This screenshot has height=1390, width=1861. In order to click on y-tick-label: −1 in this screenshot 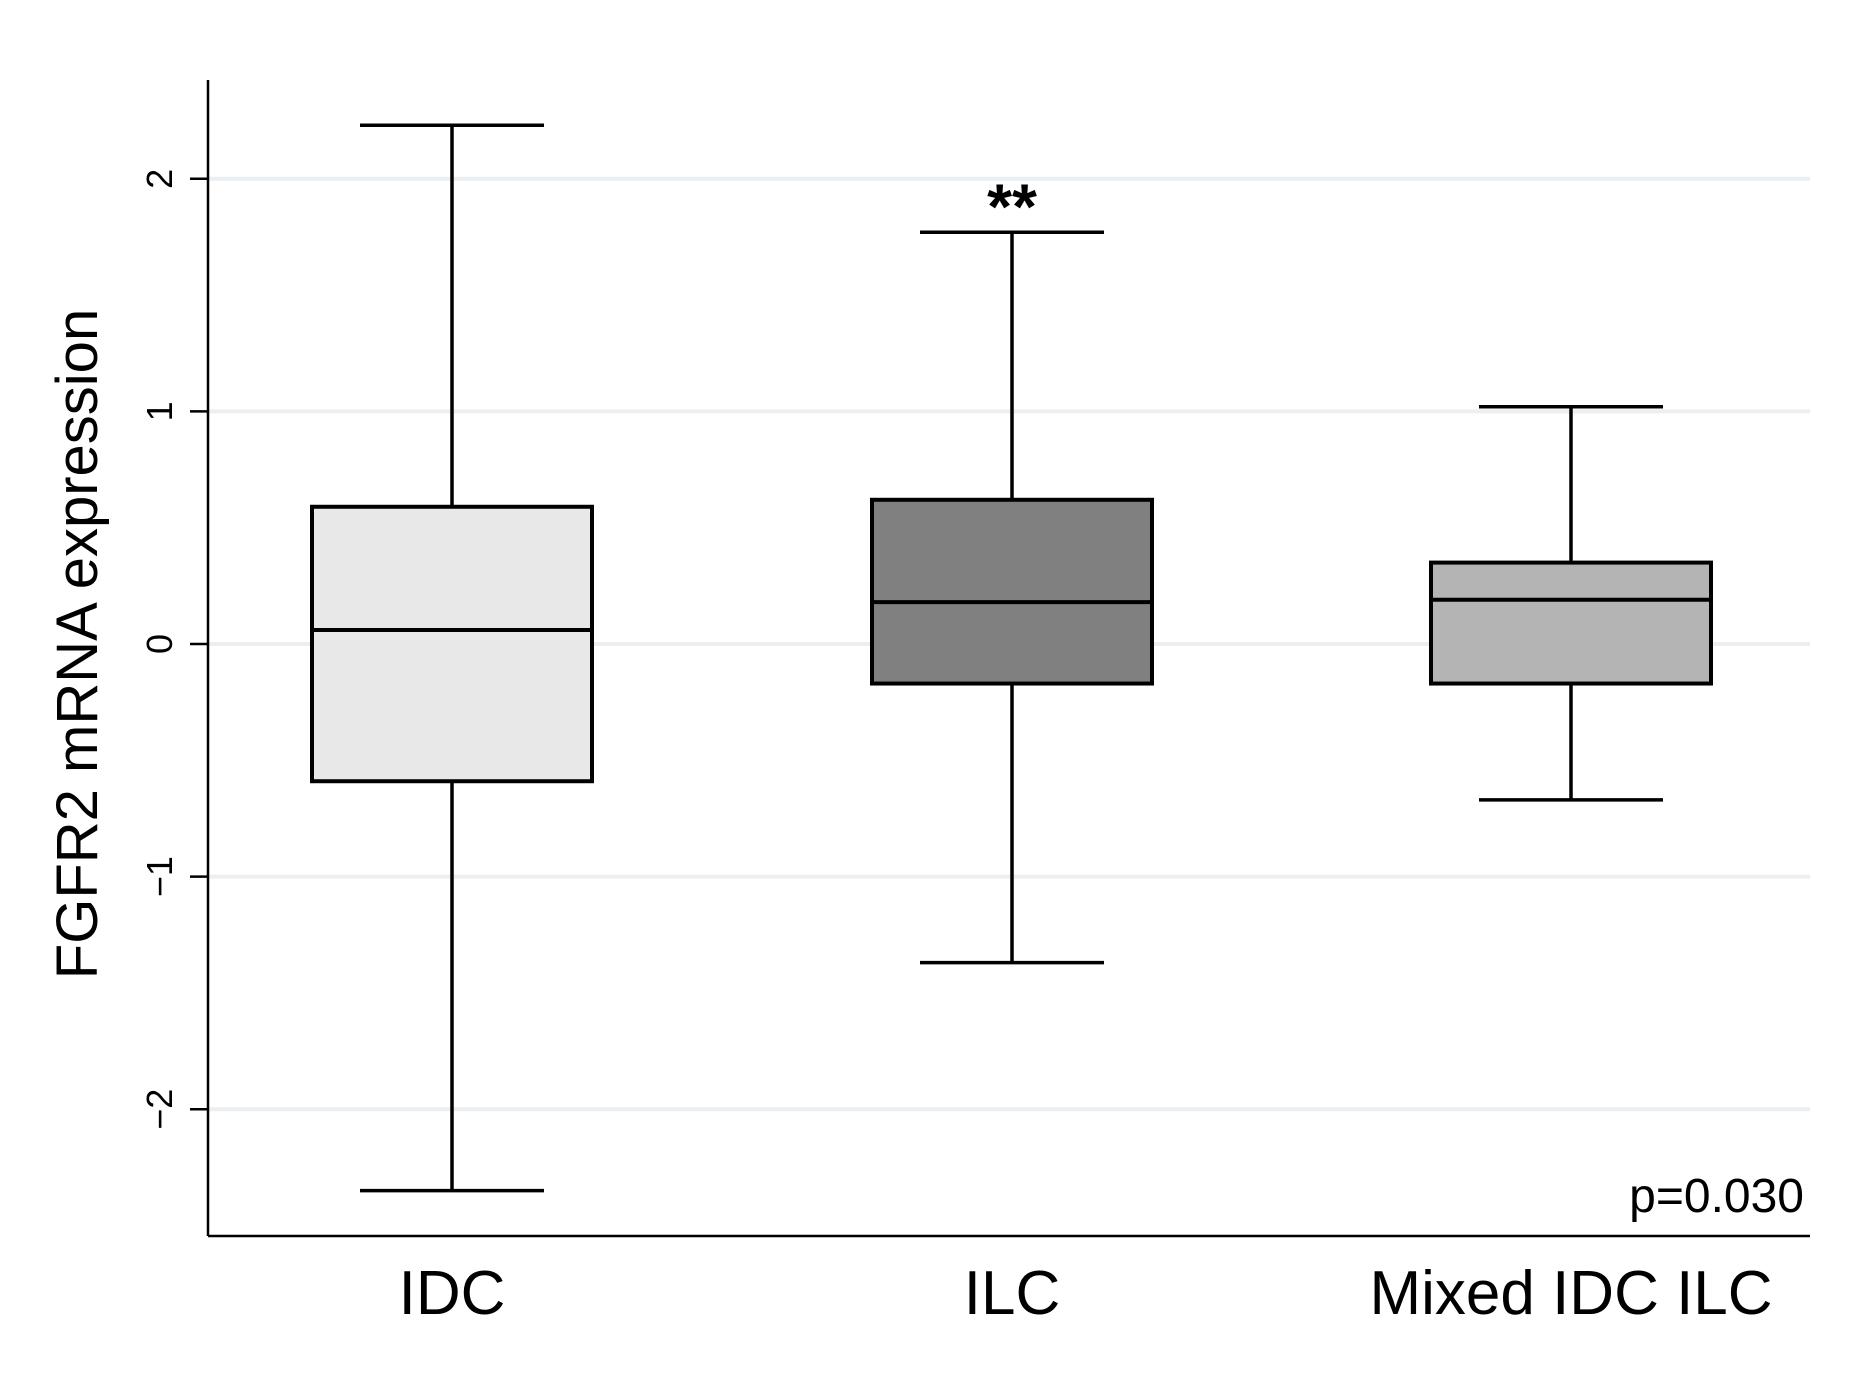, I will do `click(159, 876)`.